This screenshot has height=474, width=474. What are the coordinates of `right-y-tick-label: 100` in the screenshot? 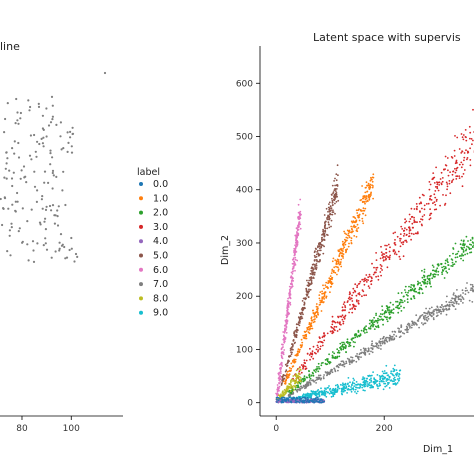 It's located at (244, 350).